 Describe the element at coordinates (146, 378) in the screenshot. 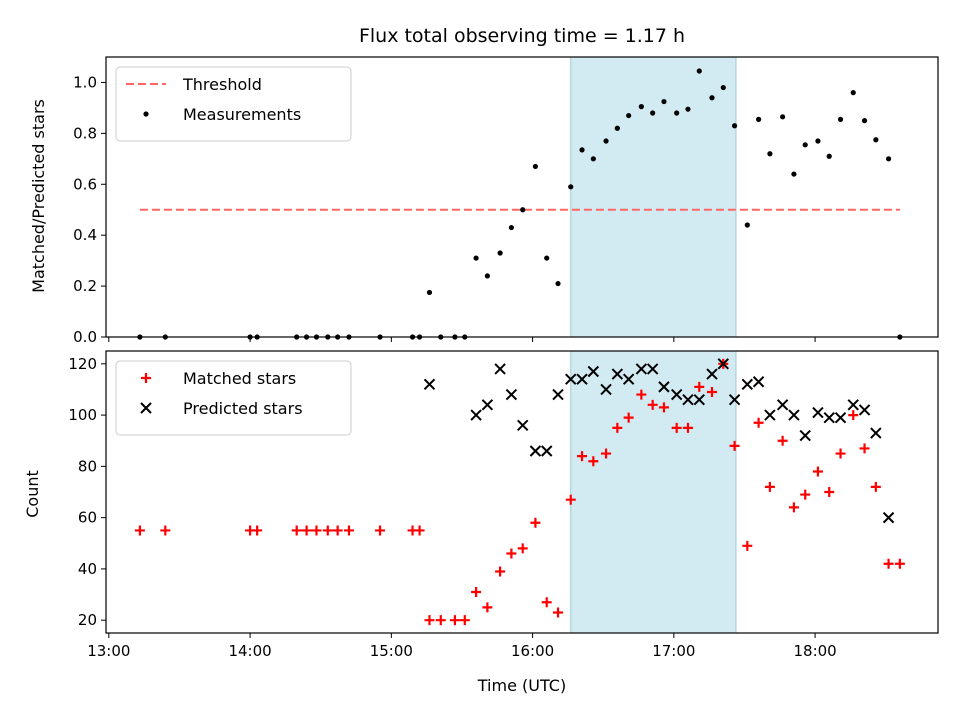

I see `legend-swatch-matched` at that location.